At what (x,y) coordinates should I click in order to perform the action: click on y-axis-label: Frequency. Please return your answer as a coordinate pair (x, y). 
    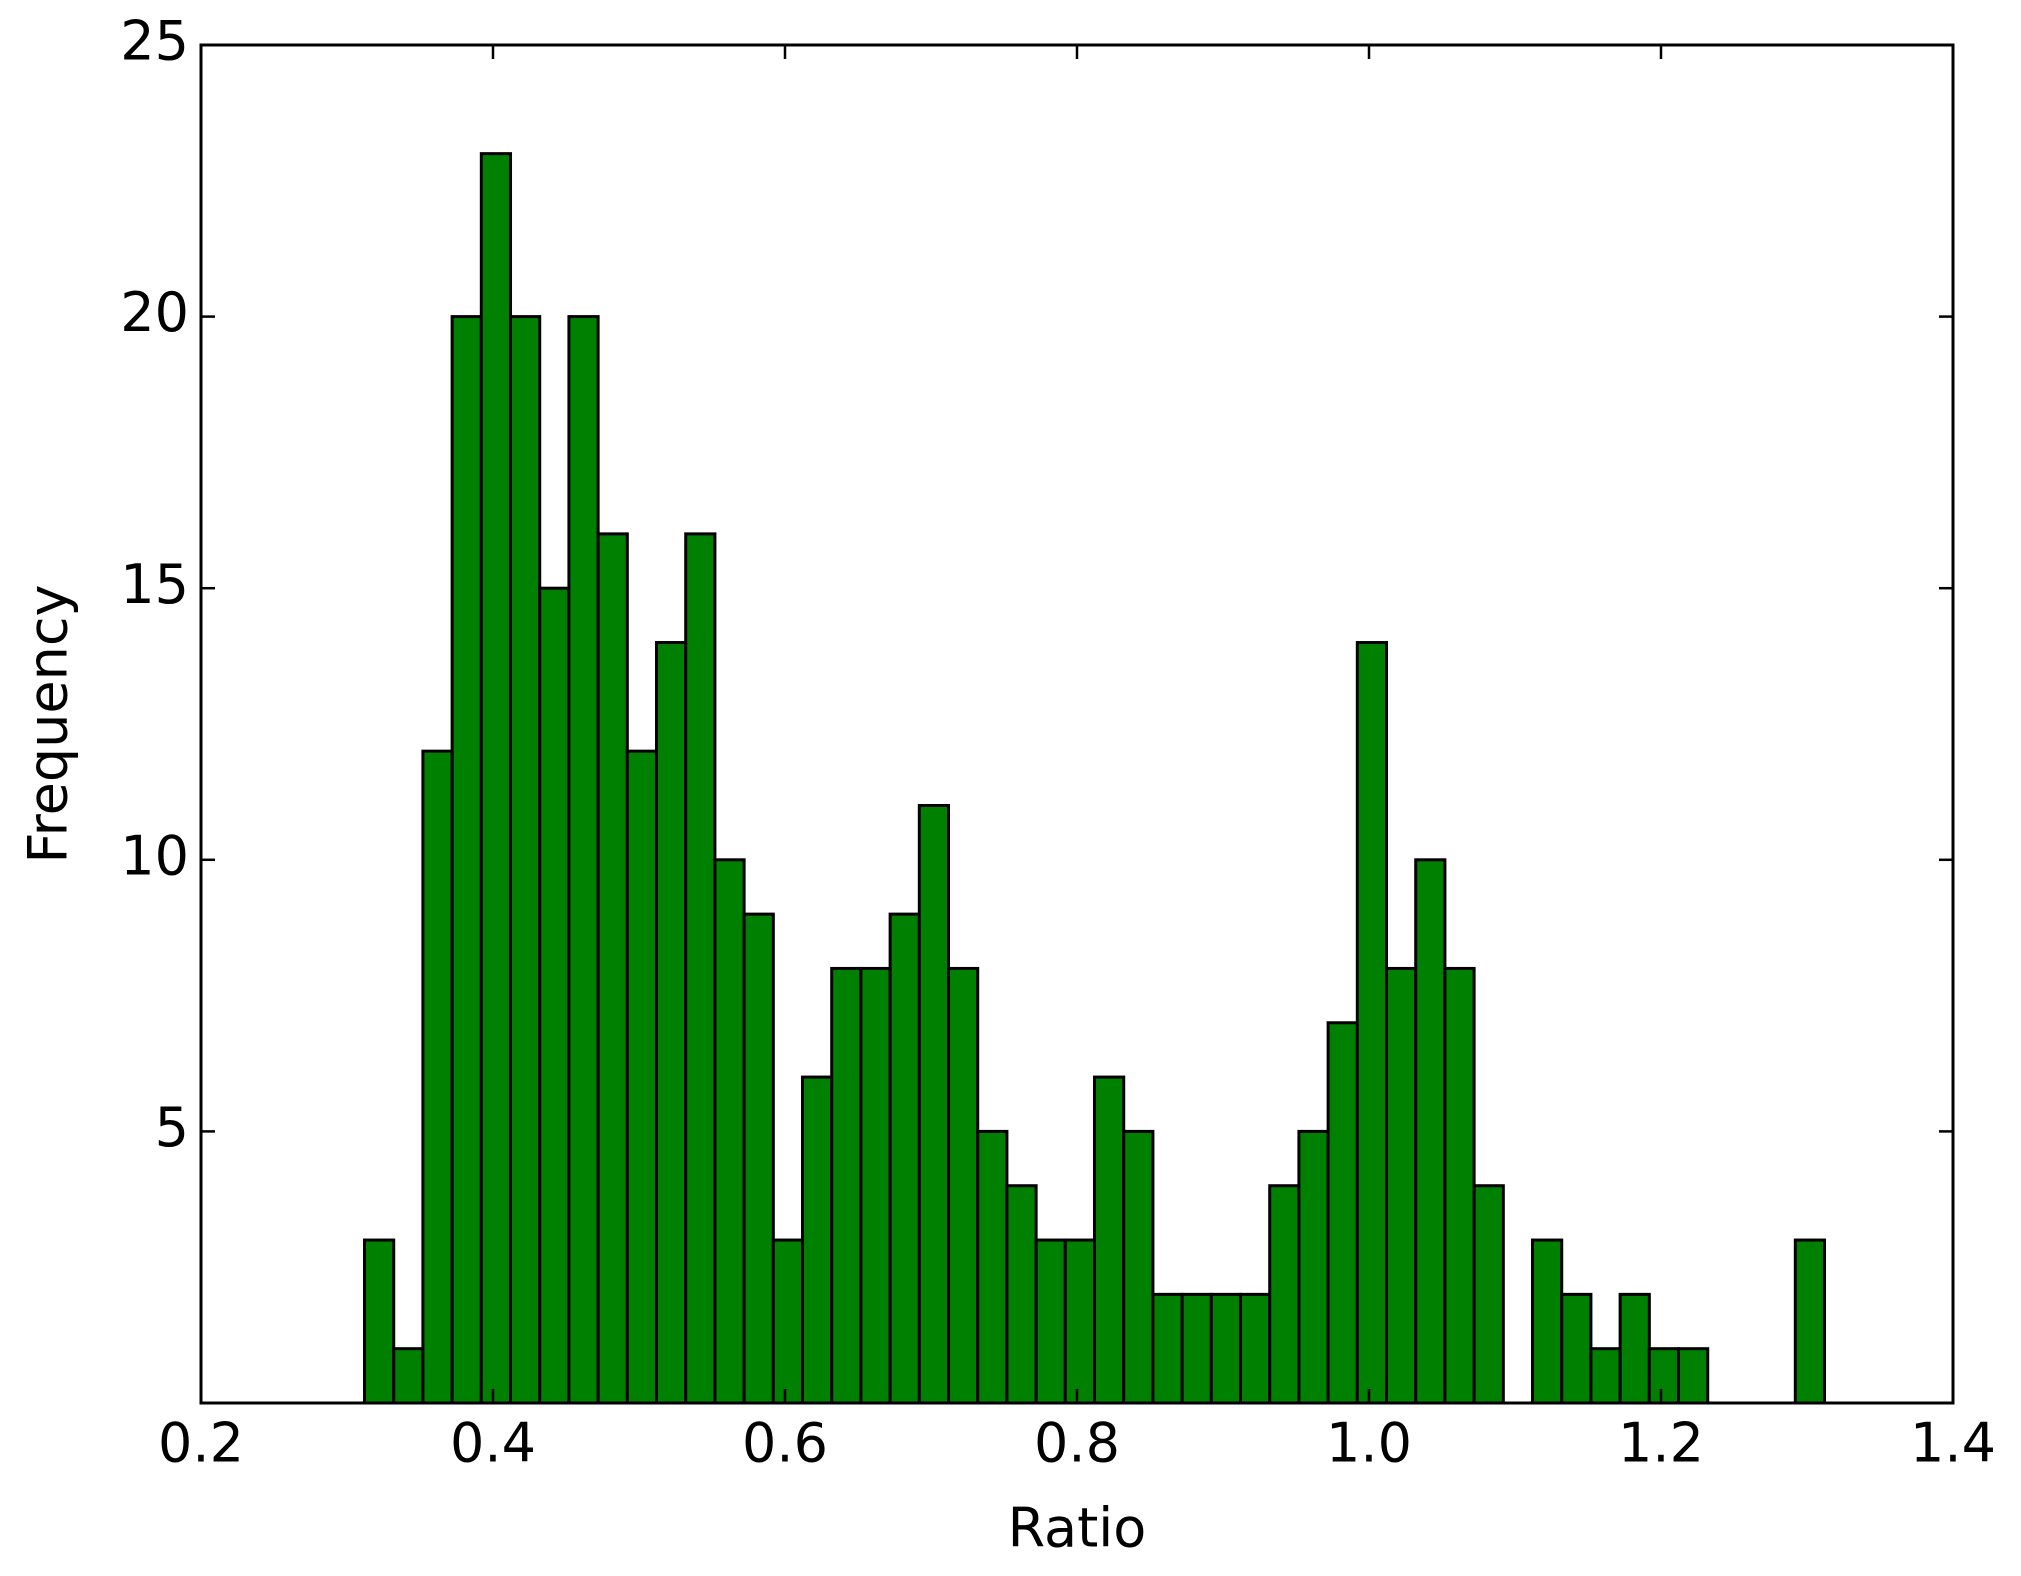
    Looking at the image, I should click on (48, 724).